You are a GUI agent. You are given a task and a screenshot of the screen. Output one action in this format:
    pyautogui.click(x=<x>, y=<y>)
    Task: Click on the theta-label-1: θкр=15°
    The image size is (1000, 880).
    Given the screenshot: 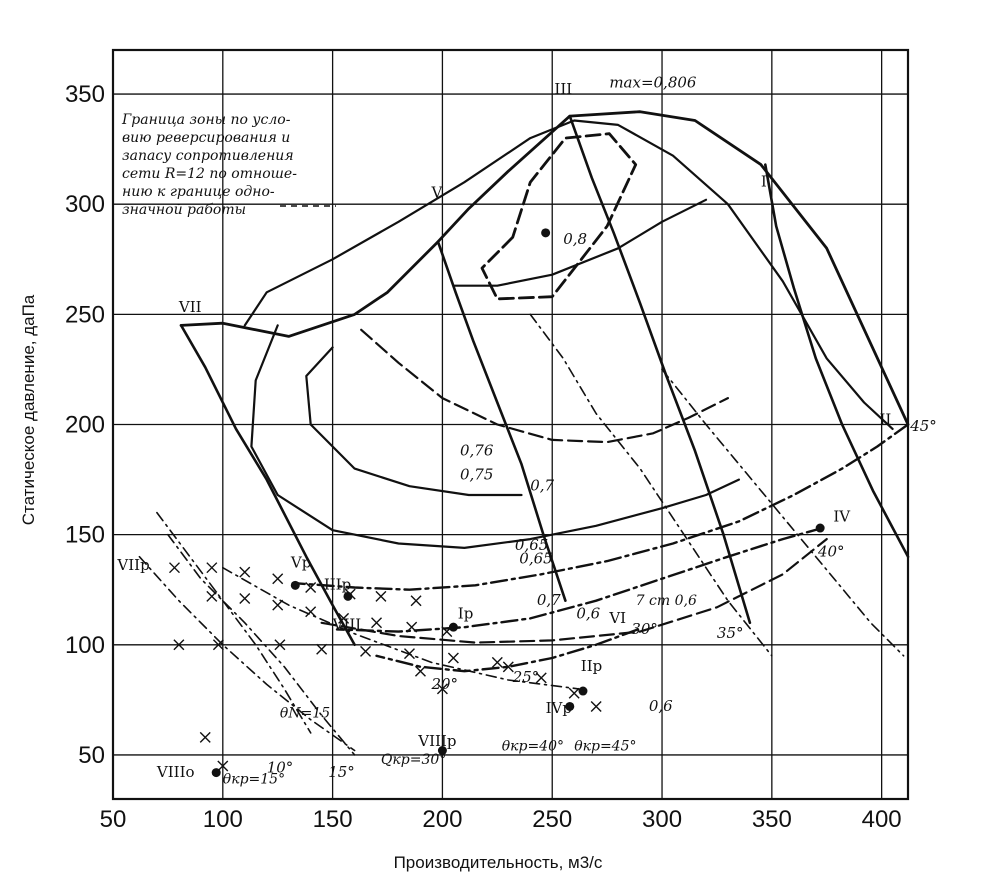 What is the action you would take?
    pyautogui.click(x=254, y=780)
    